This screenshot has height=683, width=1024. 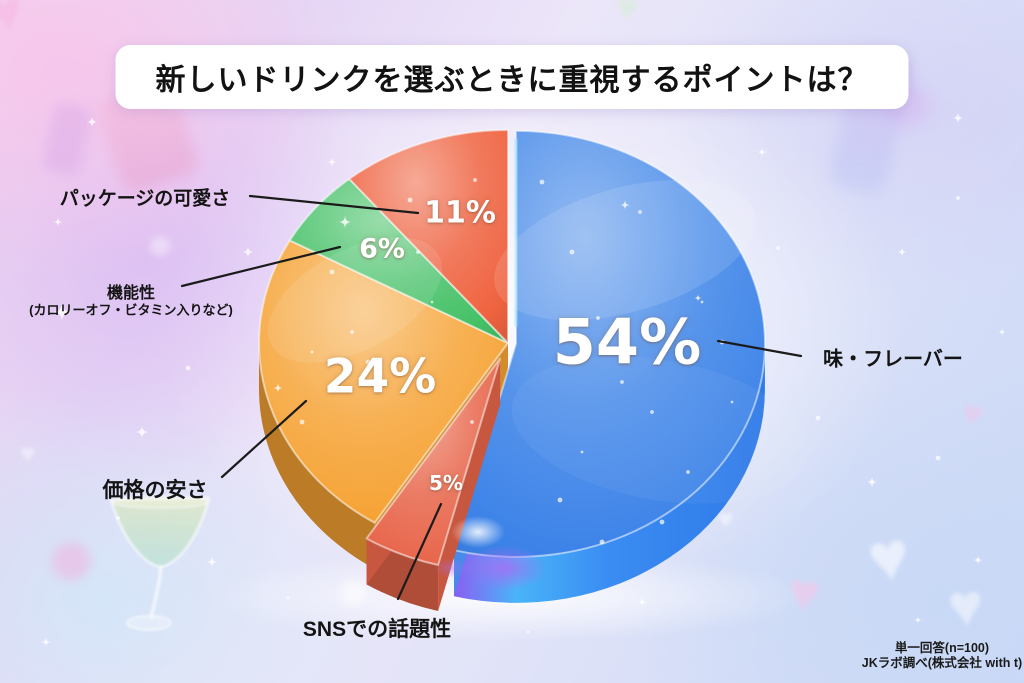 I want to click on pie-slice-packaging, so click(x=428, y=236).